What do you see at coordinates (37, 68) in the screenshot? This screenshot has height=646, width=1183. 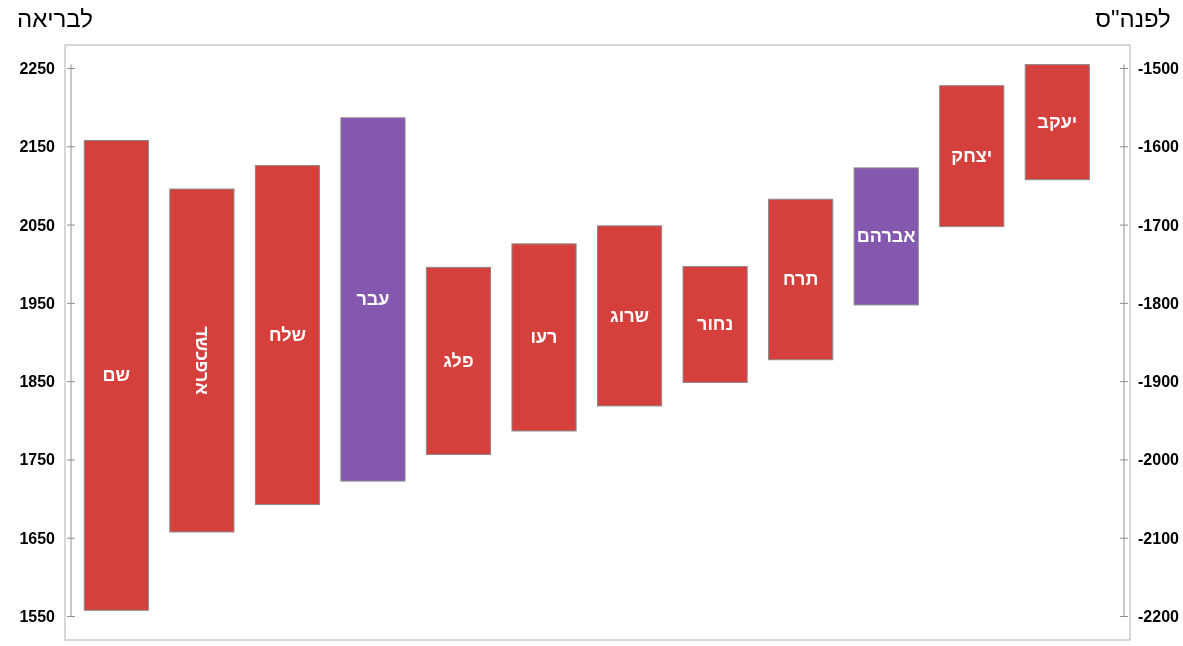 I see `y-tick-label: 2250` at bounding box center [37, 68].